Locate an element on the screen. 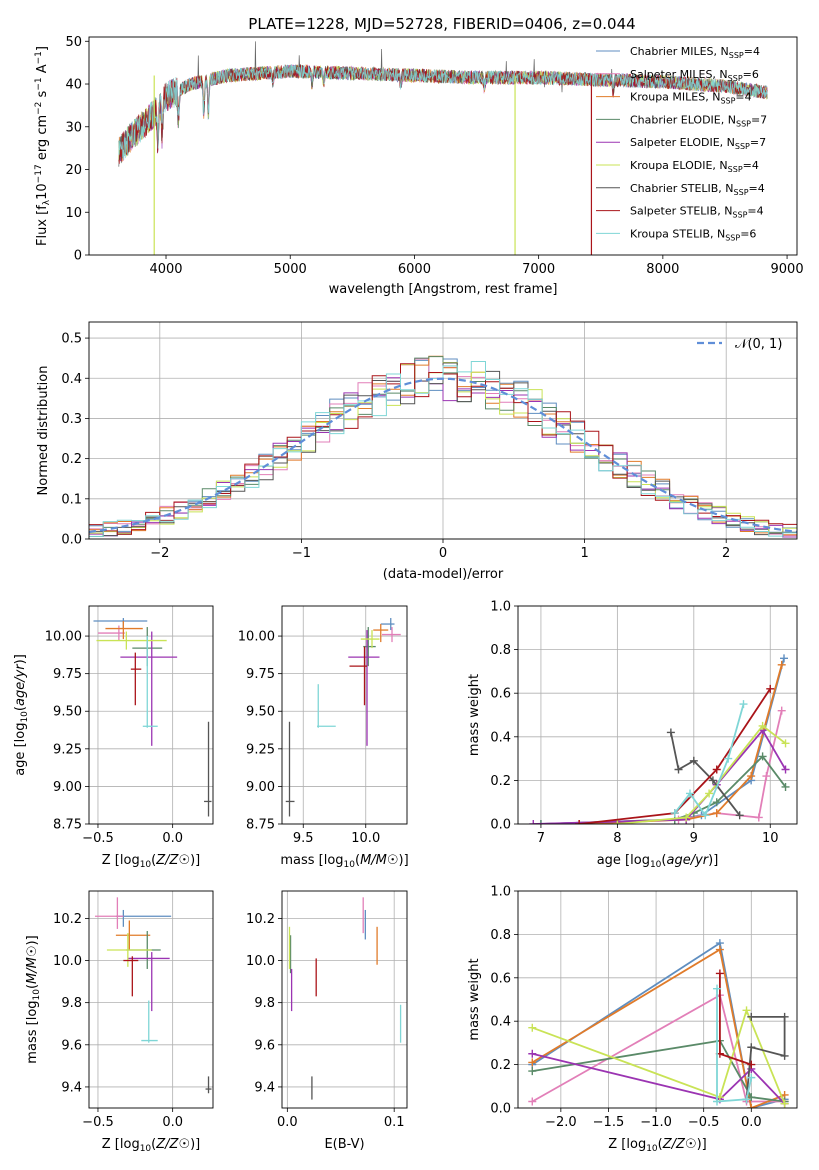 The image size is (819, 1170). legend-entry: Chabrier MILES, NSSP=4 is located at coordinates (695, 52).